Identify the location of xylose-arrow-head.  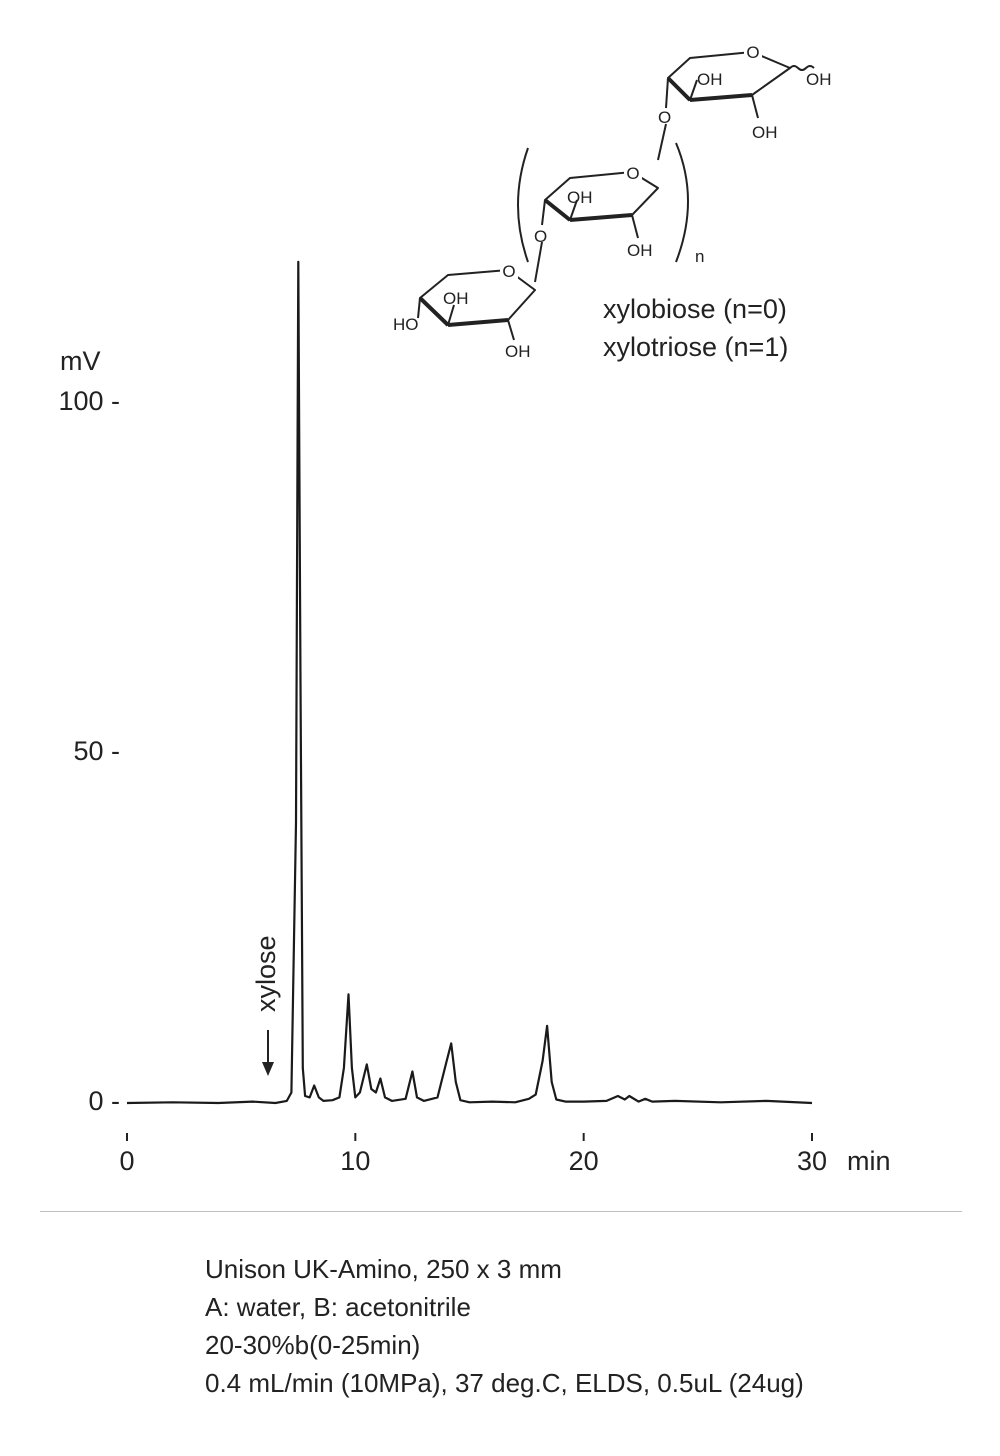
(268, 1069).